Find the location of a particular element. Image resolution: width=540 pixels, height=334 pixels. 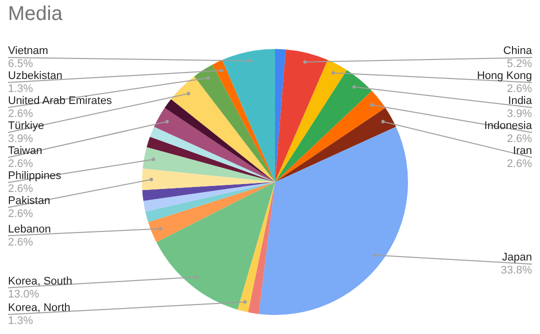

slice-label: Uzbekistan is located at coordinates (35, 76).